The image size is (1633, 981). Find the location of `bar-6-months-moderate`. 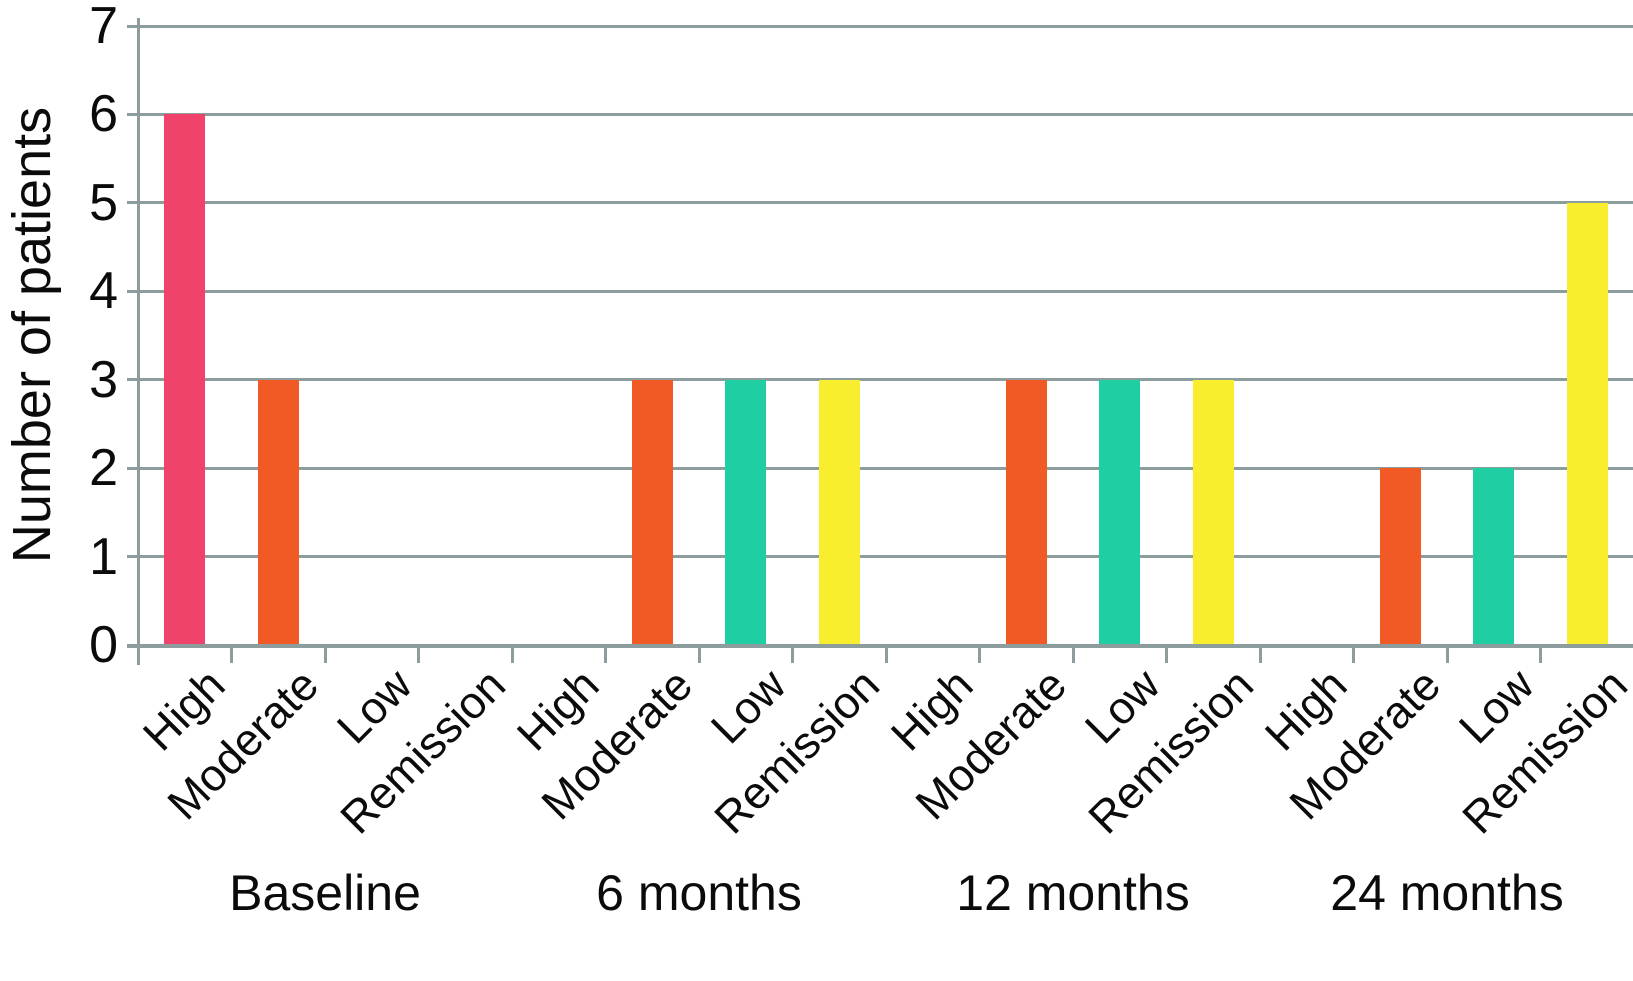

bar-6-months-moderate is located at coordinates (652, 511).